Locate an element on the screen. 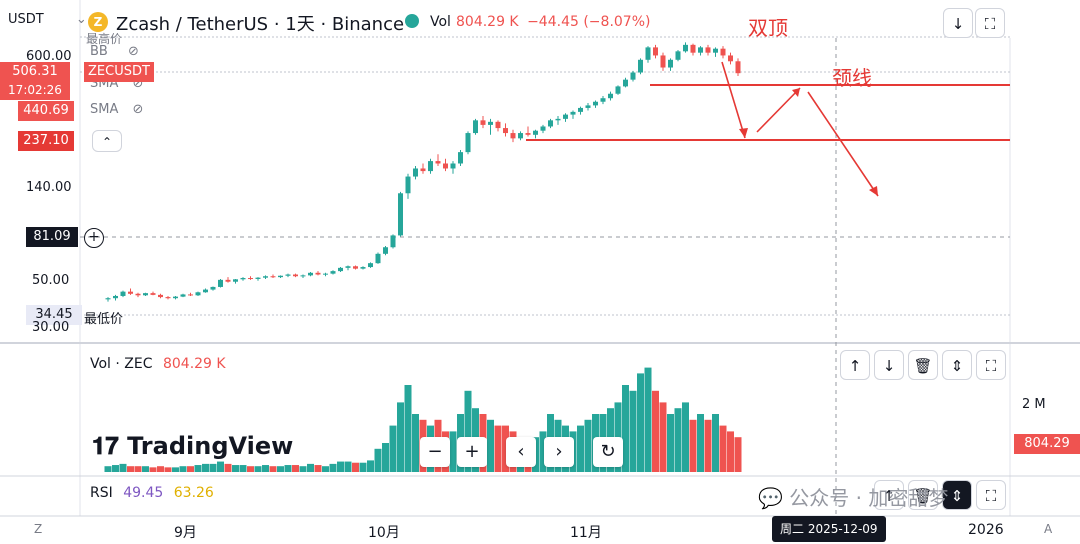 The image size is (1080, 544). rsi-delete-button: 🗑 is located at coordinates (923, 495).